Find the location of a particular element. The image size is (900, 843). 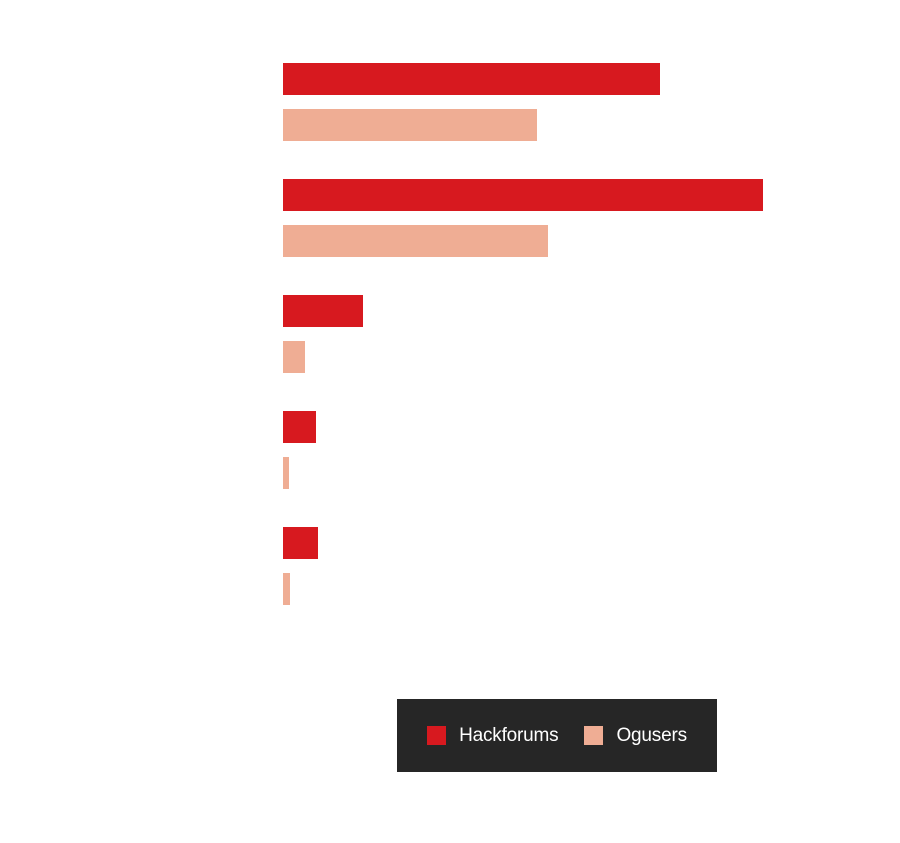

legend-swatch-hackforums is located at coordinates (437, 735).